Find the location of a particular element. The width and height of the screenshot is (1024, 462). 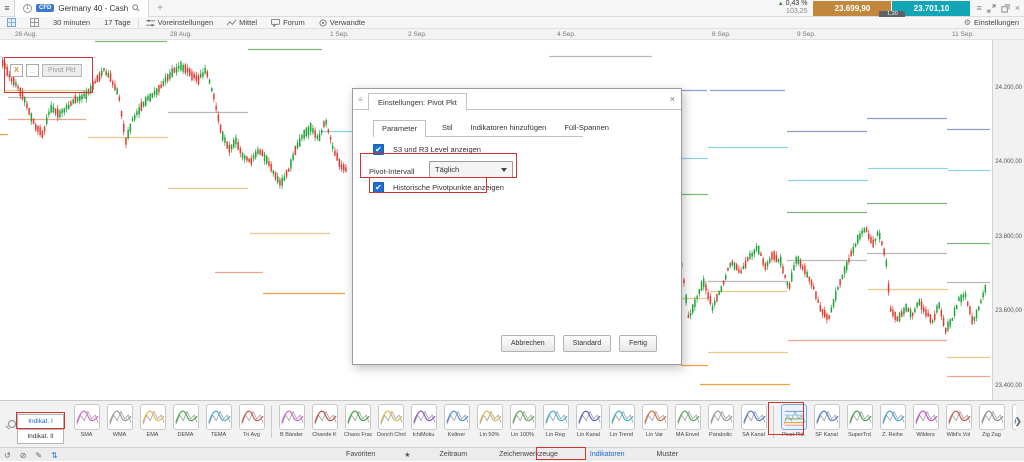

indicator-tile-parabolic: Parabolic is located at coordinates (720, 425).